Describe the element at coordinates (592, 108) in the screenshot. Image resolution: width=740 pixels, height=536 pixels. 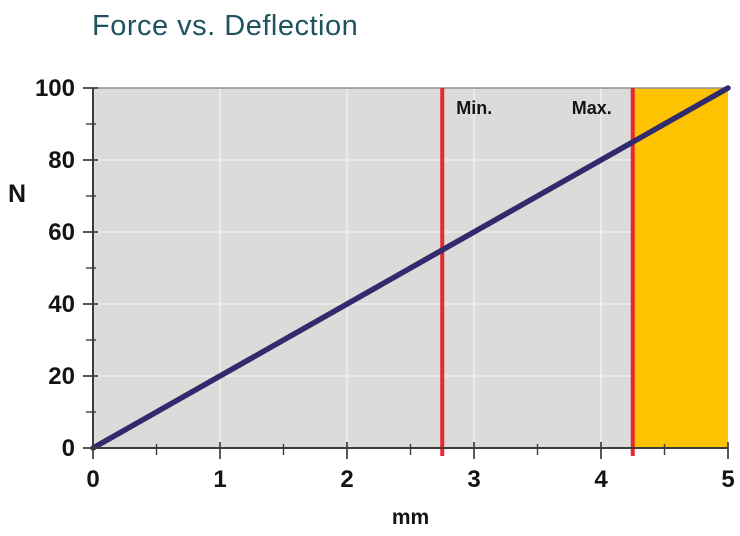
I see `max-label: Max.` at that location.